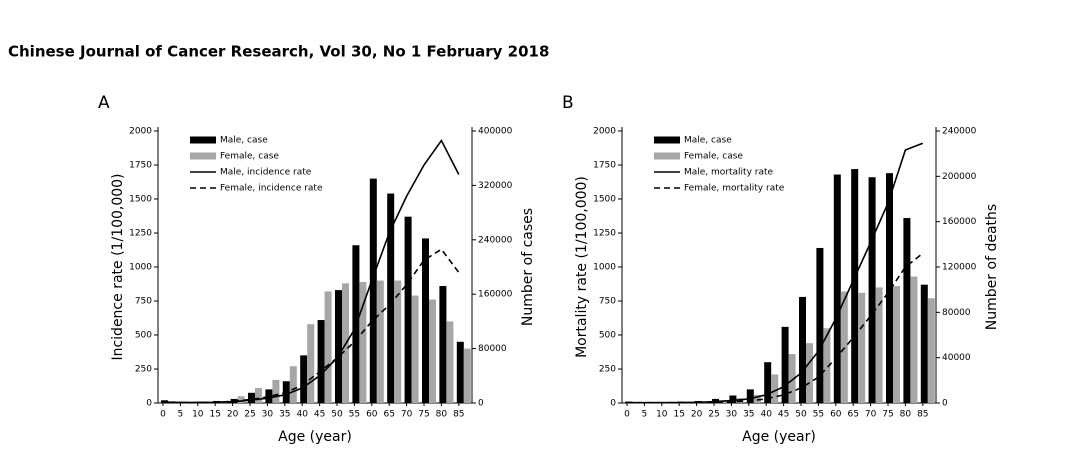  What do you see at coordinates (748, 415) in the screenshot?
I see `x-tick-label: 35` at bounding box center [748, 415].